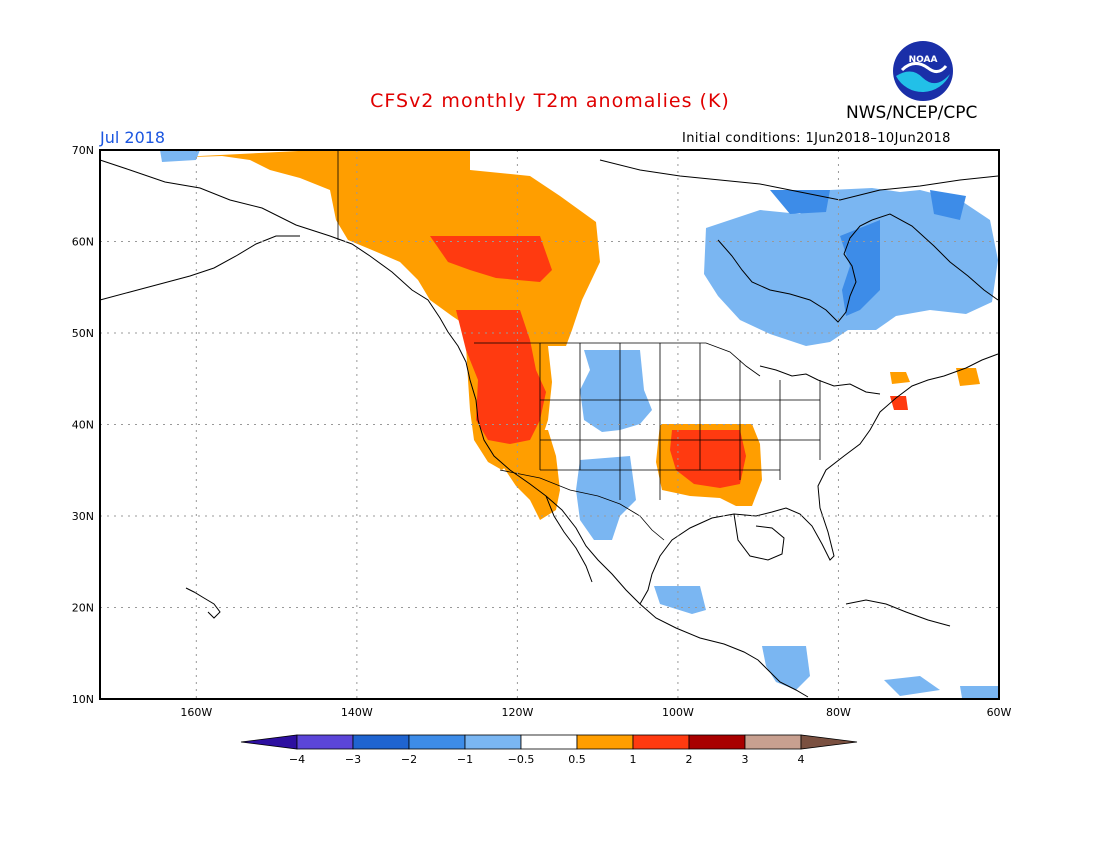  Describe the element at coordinates (999, 712) in the screenshot. I see `longitude-tick-label: 60W` at that location.